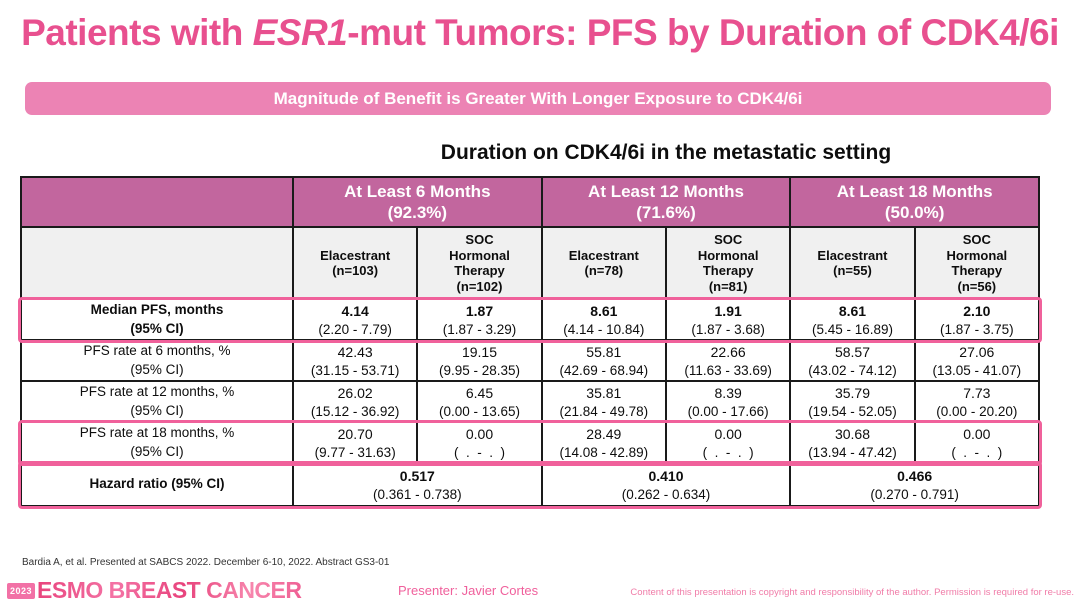  Describe the element at coordinates (977, 351) in the screenshot. I see `metric-value: 27.06` at that location.